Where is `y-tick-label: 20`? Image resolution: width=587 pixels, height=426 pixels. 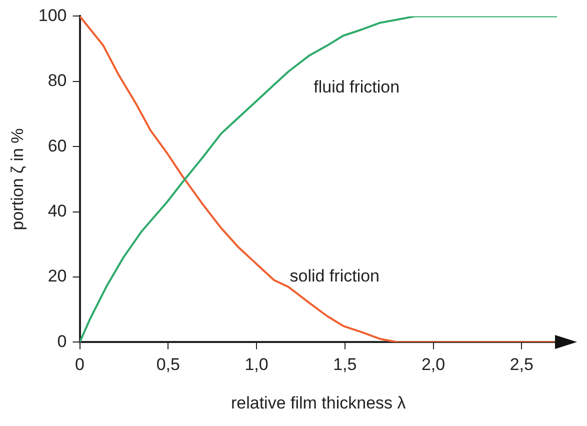
y-tick-label: 20 is located at coordinates (57, 276).